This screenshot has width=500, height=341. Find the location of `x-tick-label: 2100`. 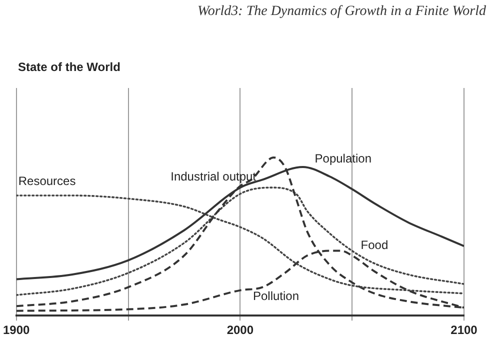

x-tick-label: 2100 is located at coordinates (464, 330).